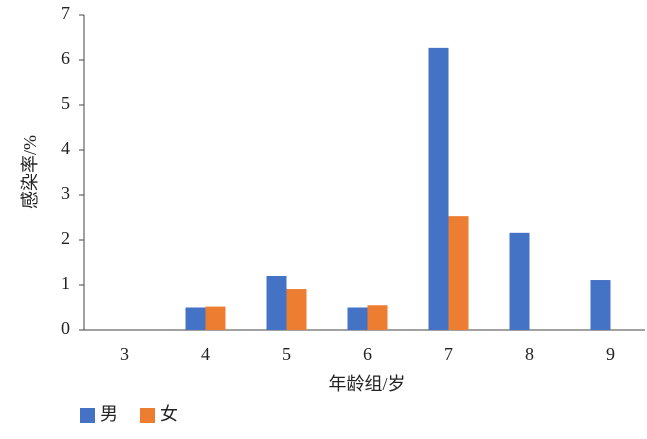  What do you see at coordinates (30, 172) in the screenshot?
I see `y-axis-label: 感染率/%` at bounding box center [30, 172].